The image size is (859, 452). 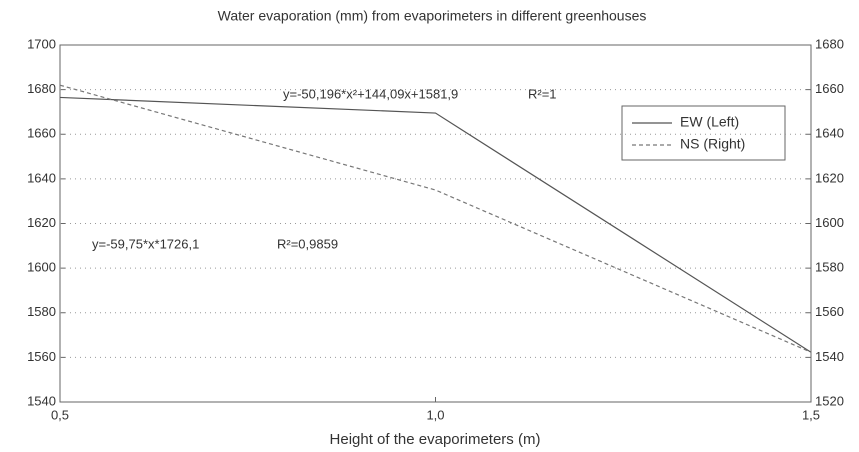 What do you see at coordinates (41, 356) in the screenshot?
I see `y-tick-label: 1560` at bounding box center [41, 356].